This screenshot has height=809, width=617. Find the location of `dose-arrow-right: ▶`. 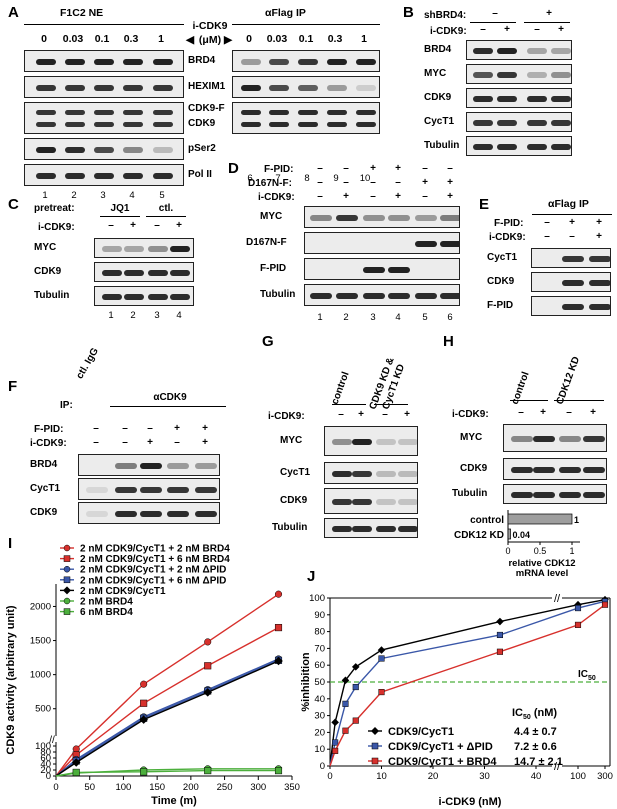

dose-arrow-right: ▶ is located at coordinates (228, 40).